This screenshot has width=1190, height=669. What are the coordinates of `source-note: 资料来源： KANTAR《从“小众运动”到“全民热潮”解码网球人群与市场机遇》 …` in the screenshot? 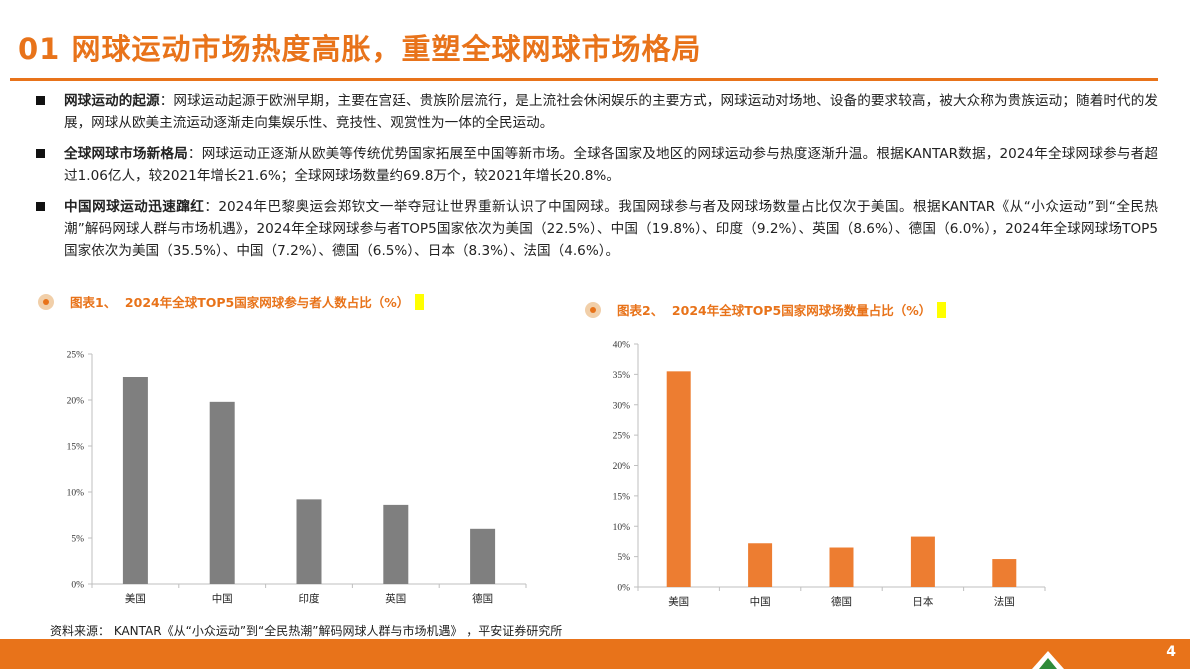 It's located at (306, 631).